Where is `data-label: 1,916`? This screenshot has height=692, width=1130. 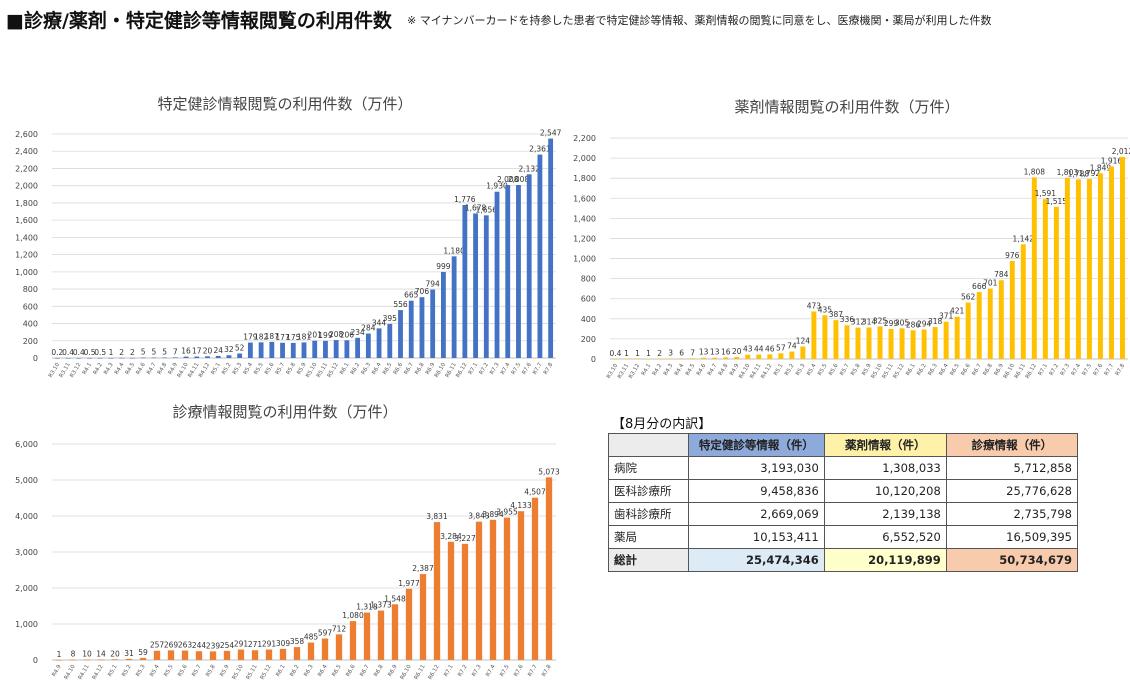
data-label: 1,916 is located at coordinates (1112, 161).